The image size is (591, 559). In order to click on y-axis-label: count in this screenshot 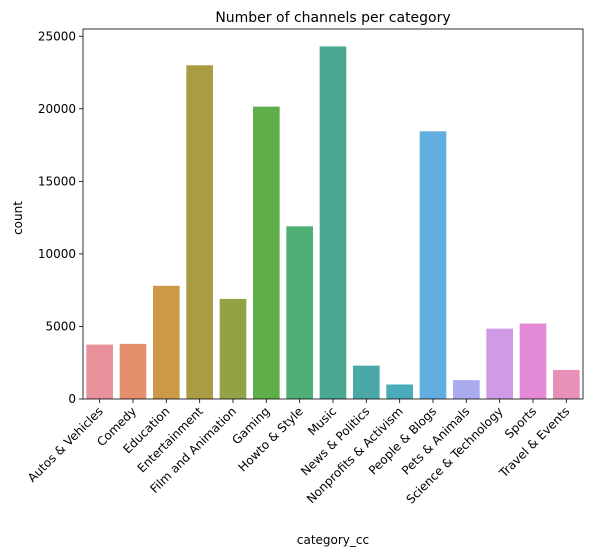, I will do `click(18, 218)`.